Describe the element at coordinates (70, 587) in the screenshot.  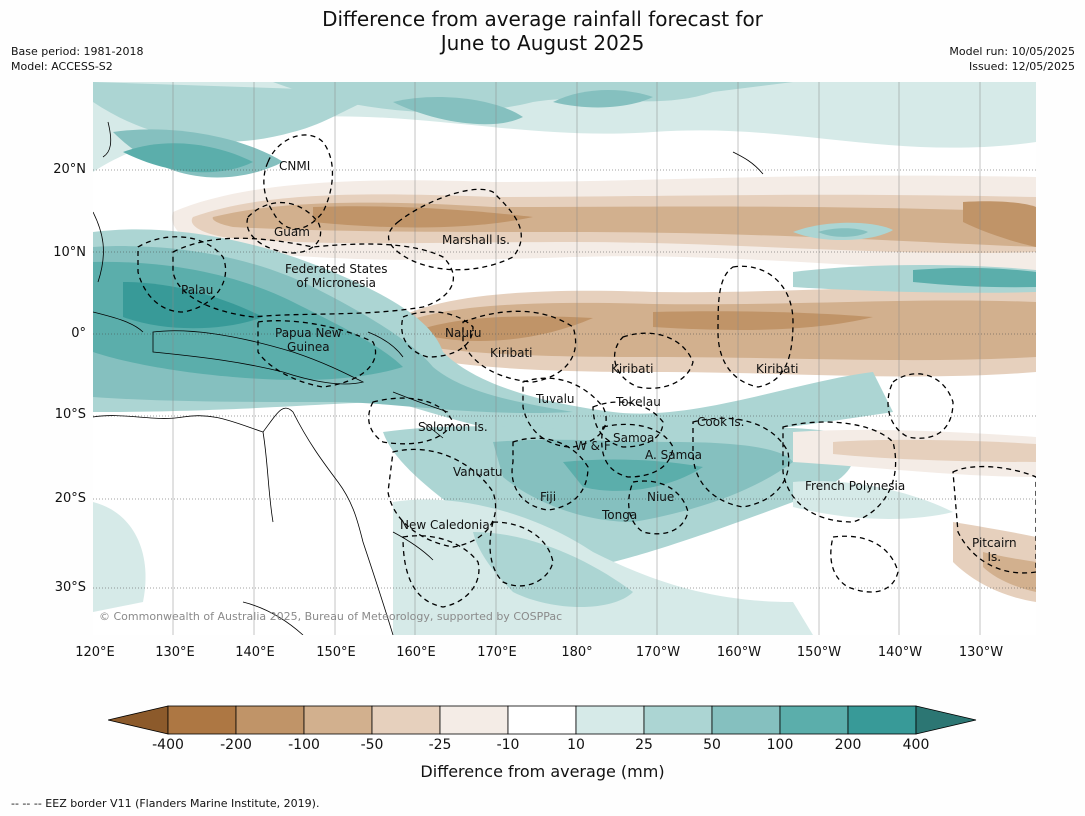
I see `lat-label-30s: 30°S` at that location.